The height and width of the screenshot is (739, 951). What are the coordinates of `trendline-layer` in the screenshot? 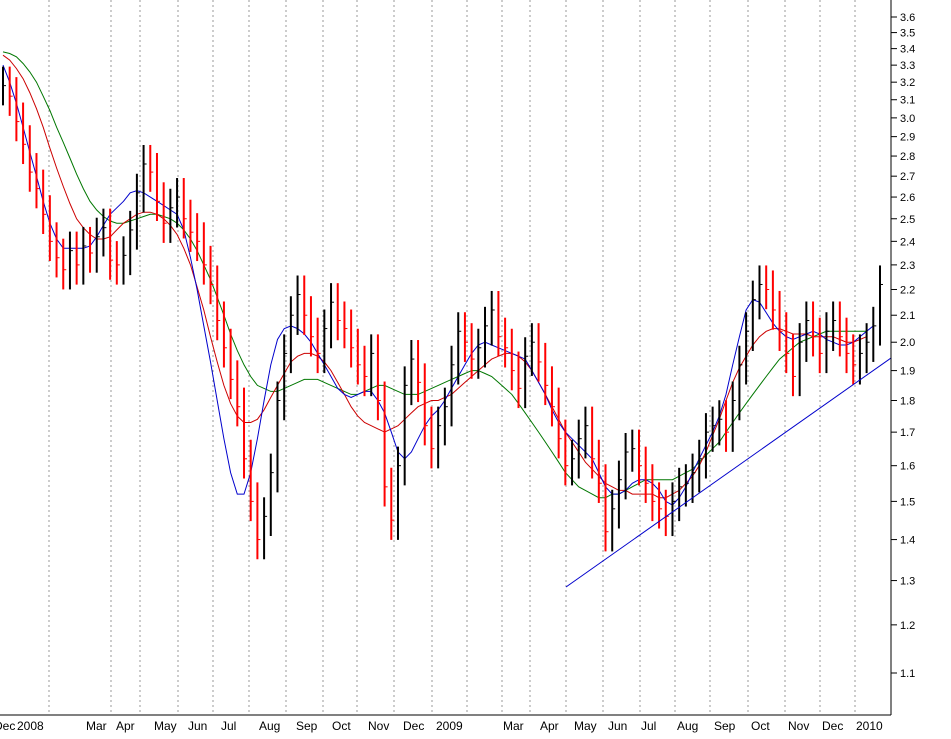 It's located at (728, 472).